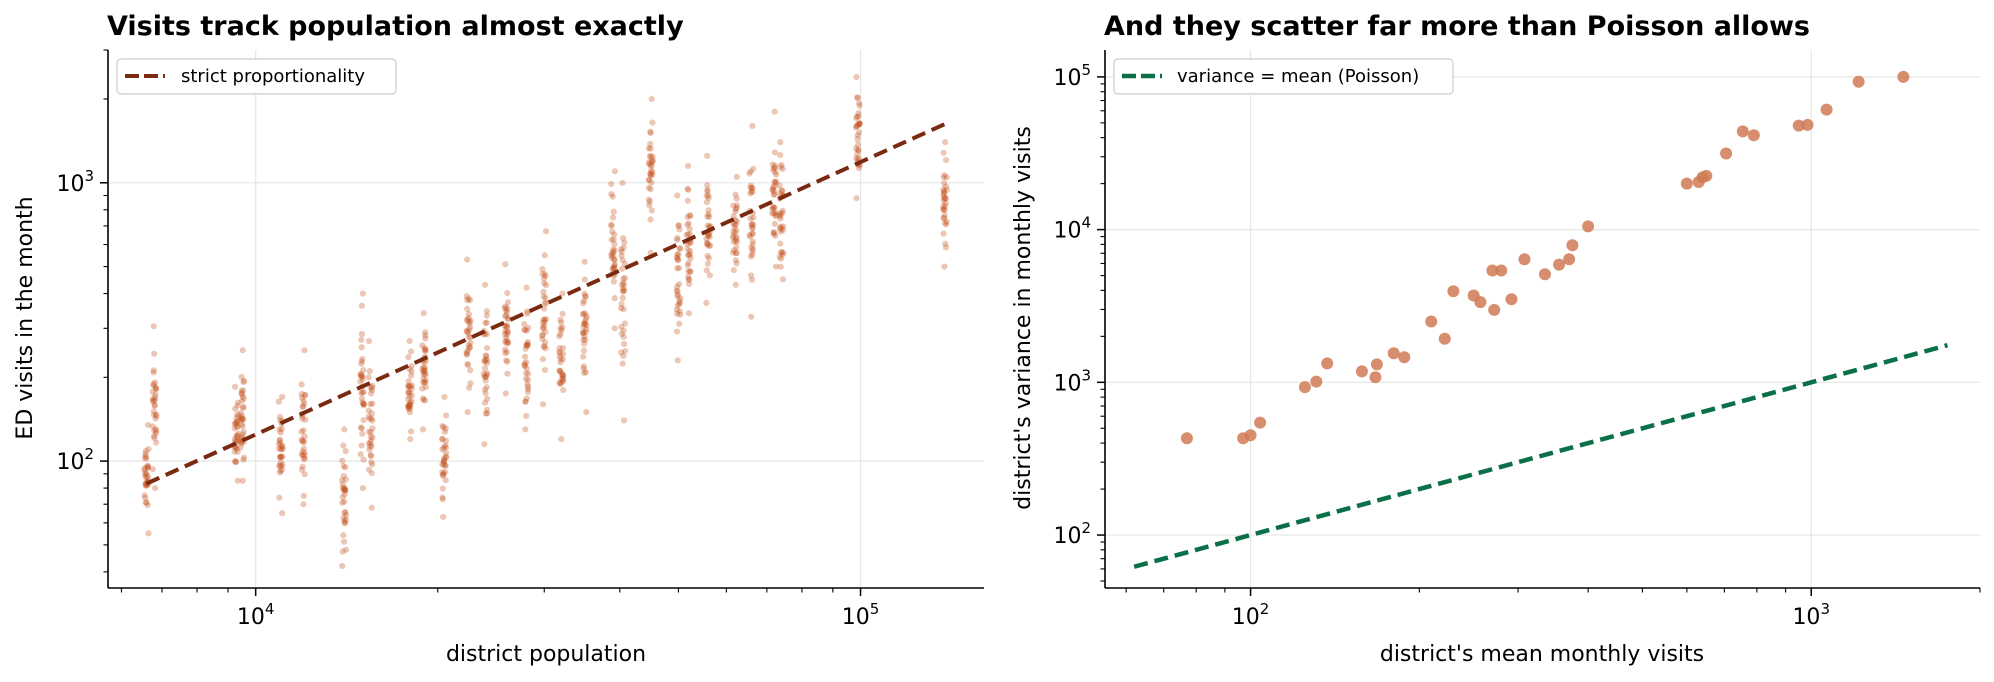 The image size is (1994, 682). Describe the element at coordinates (89, 176) in the screenshot. I see `left-y-tick-exponent: 3` at that location.